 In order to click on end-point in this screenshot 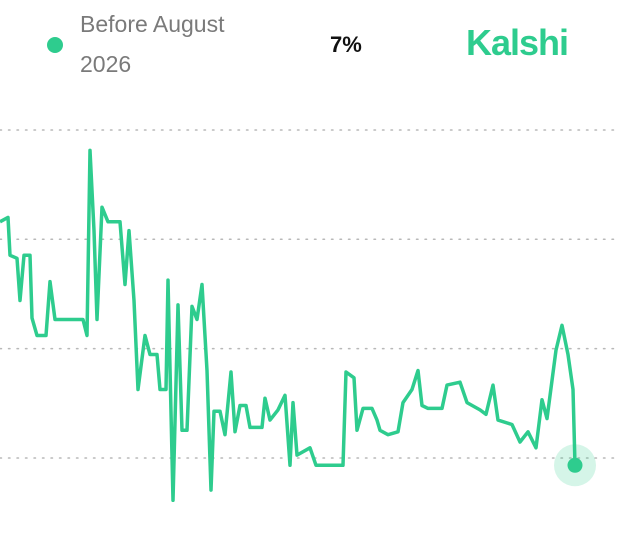, I will do `click(575, 465)`.